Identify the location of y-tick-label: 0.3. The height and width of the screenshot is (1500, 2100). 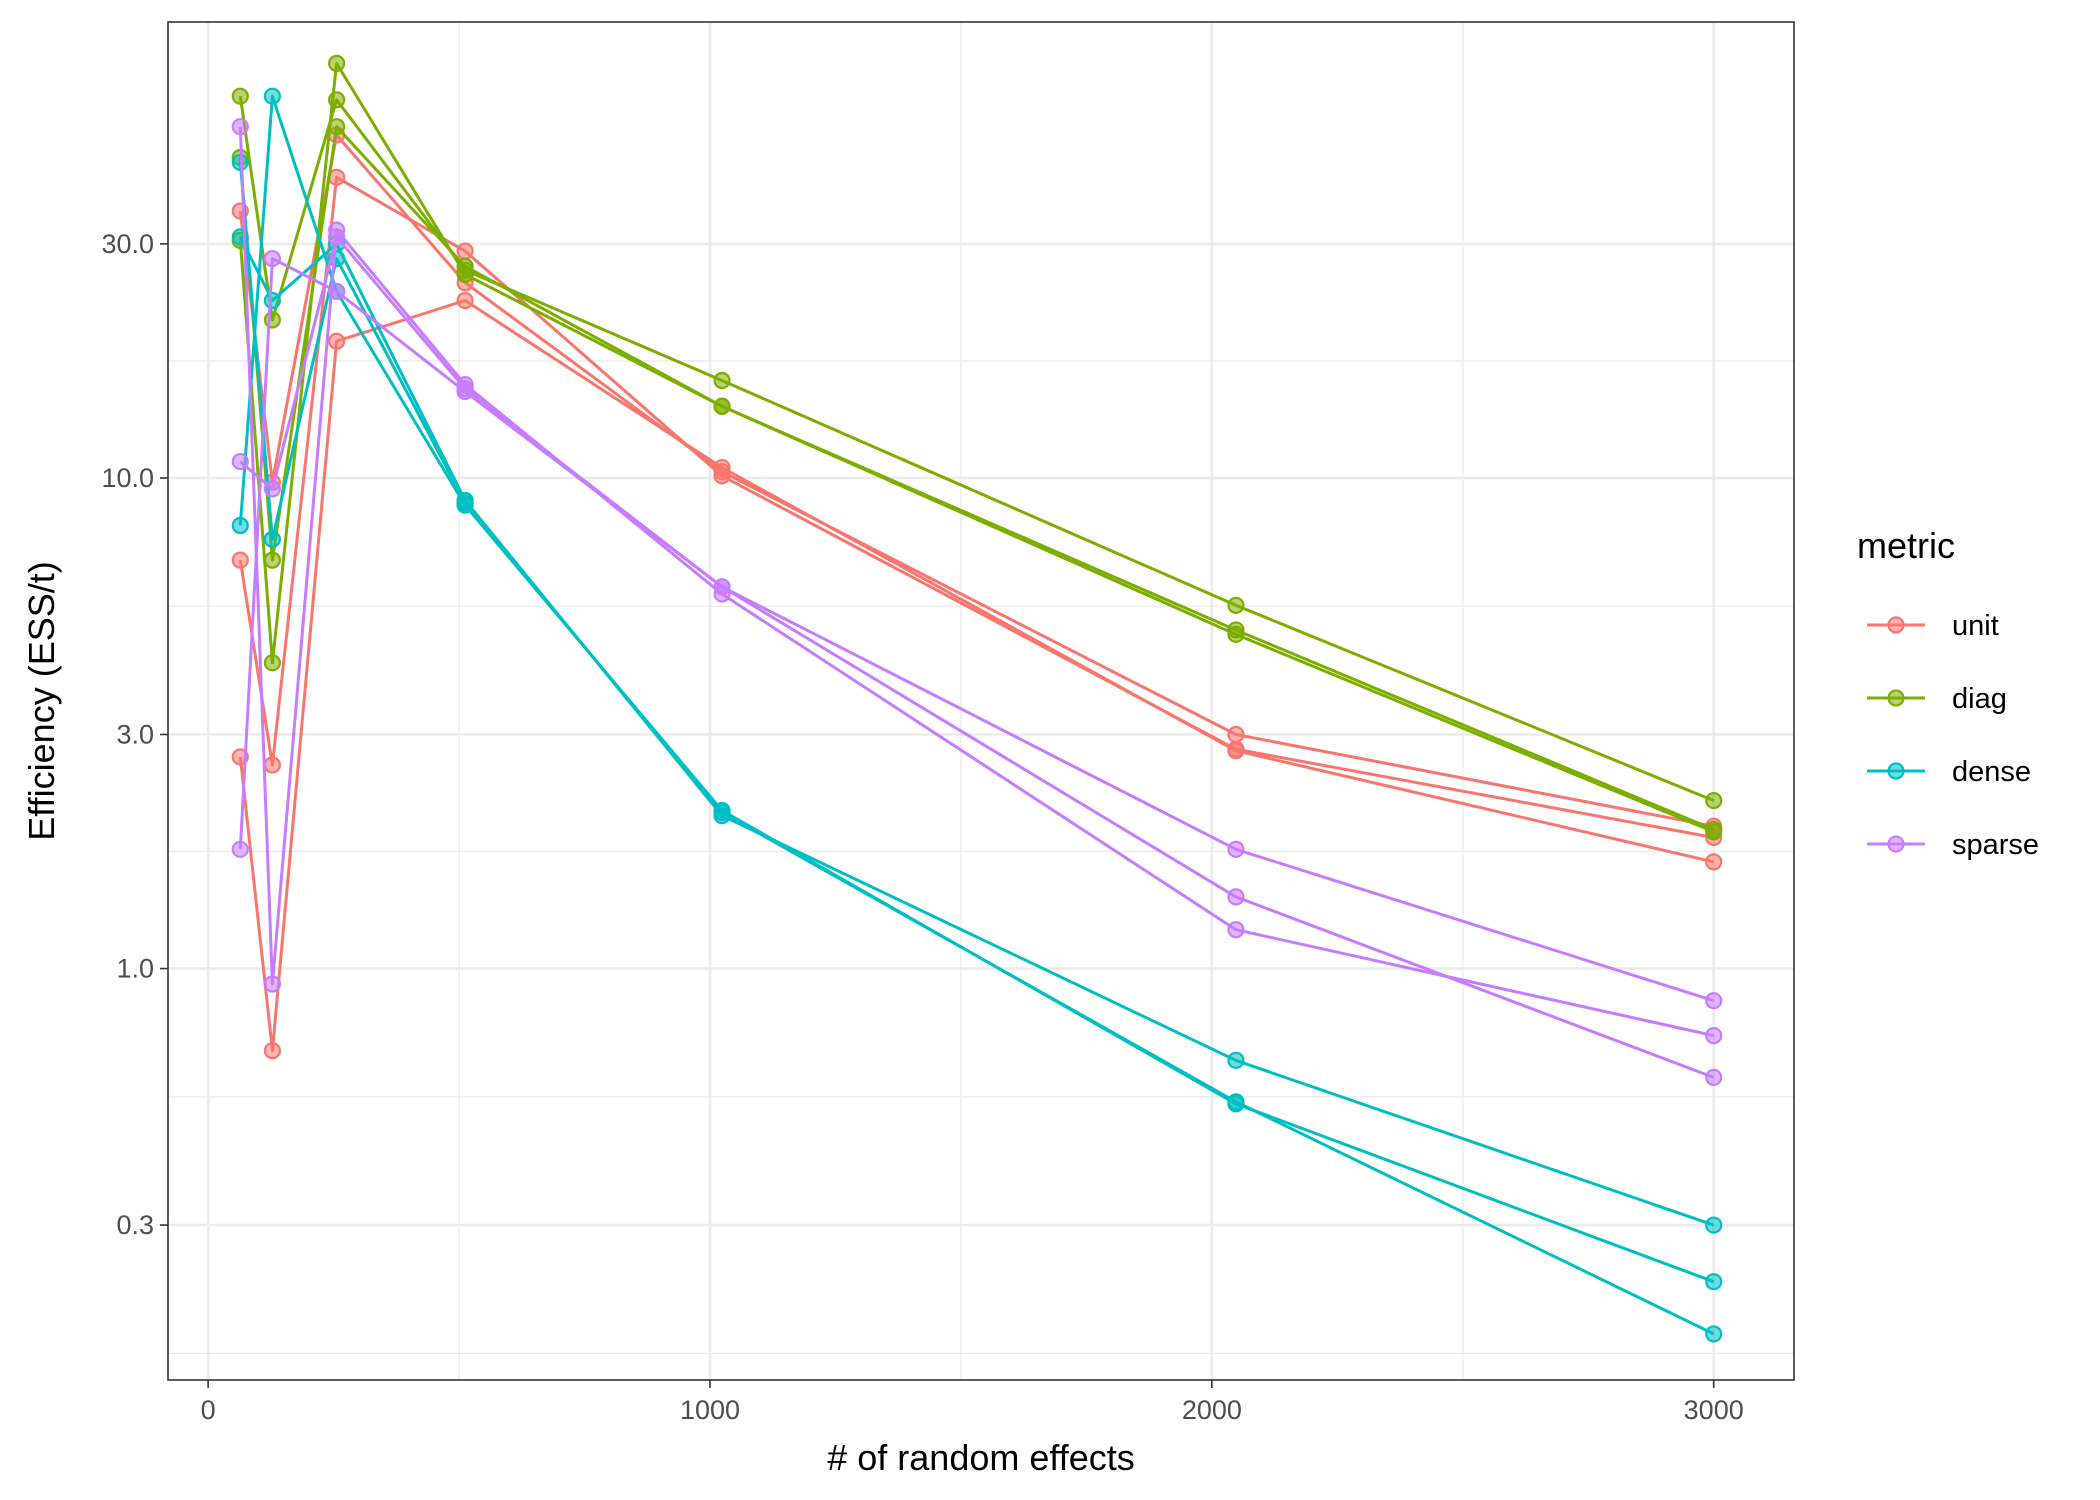
(135, 1225).